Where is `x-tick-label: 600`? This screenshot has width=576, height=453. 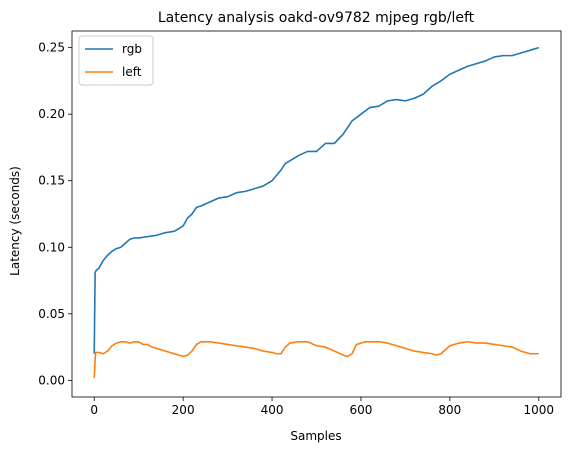 x-tick-label: 600 is located at coordinates (361, 410).